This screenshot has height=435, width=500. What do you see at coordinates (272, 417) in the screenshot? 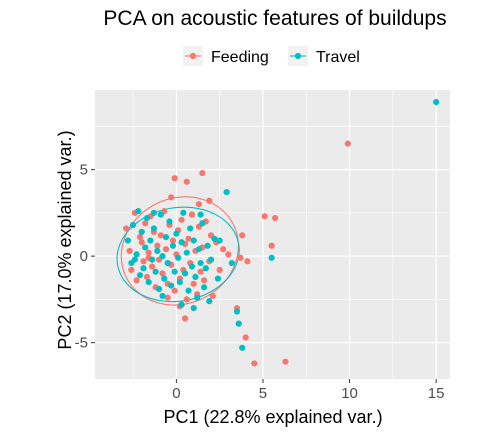
I see `x-axis-title: PC1 (22.8% explained var.)` at bounding box center [272, 417].